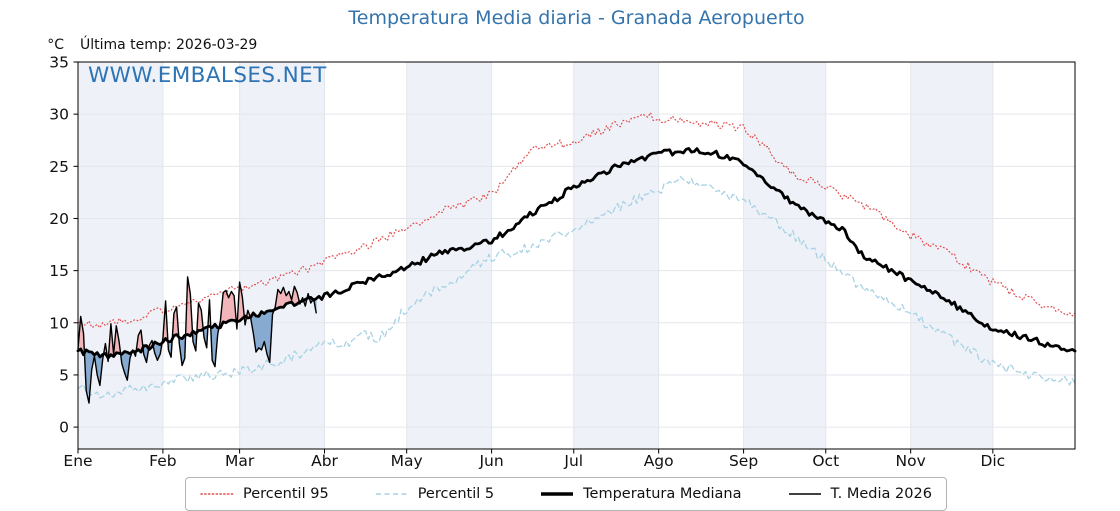  Describe the element at coordinates (240, 461) in the screenshot. I see `x-tick-label: Mar` at that location.